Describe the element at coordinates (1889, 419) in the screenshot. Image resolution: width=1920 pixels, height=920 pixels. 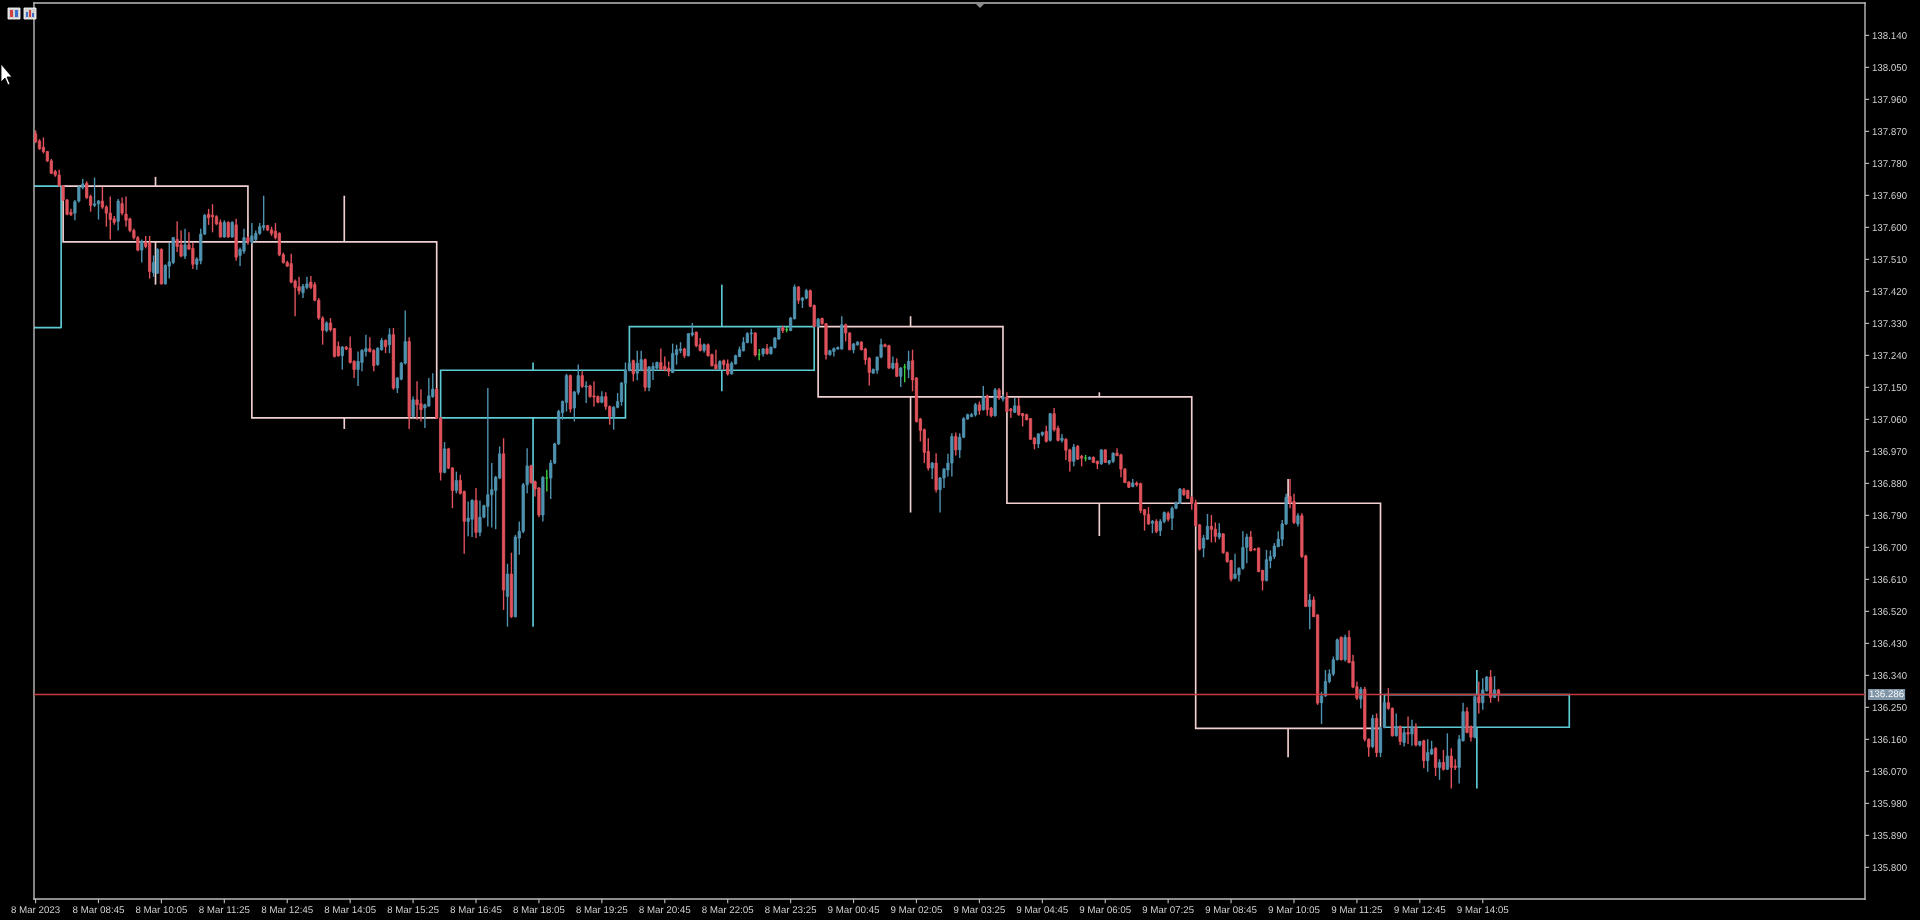
I see `y-tick-label: 137.060` at that location.